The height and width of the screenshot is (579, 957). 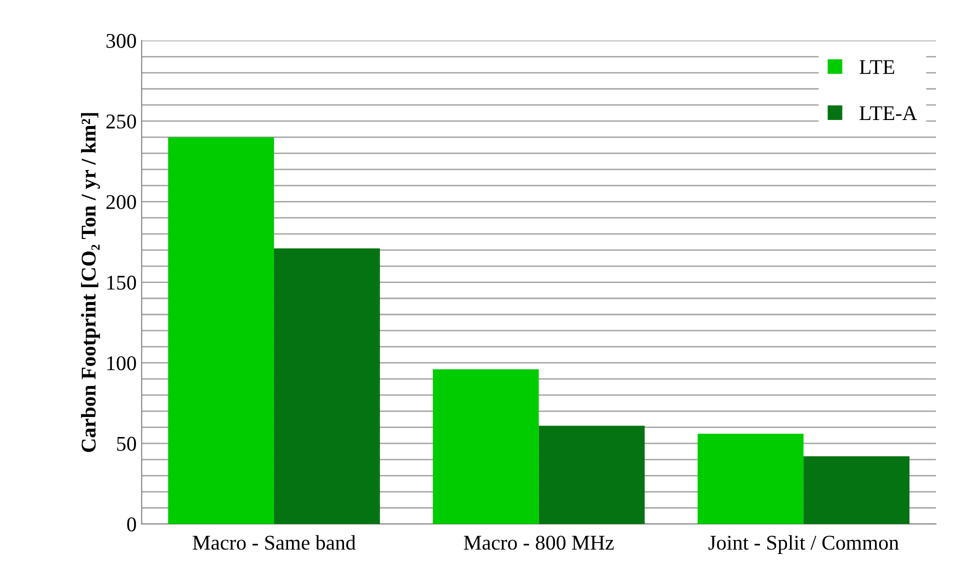 I want to click on legend-label: LTE, so click(x=877, y=67).